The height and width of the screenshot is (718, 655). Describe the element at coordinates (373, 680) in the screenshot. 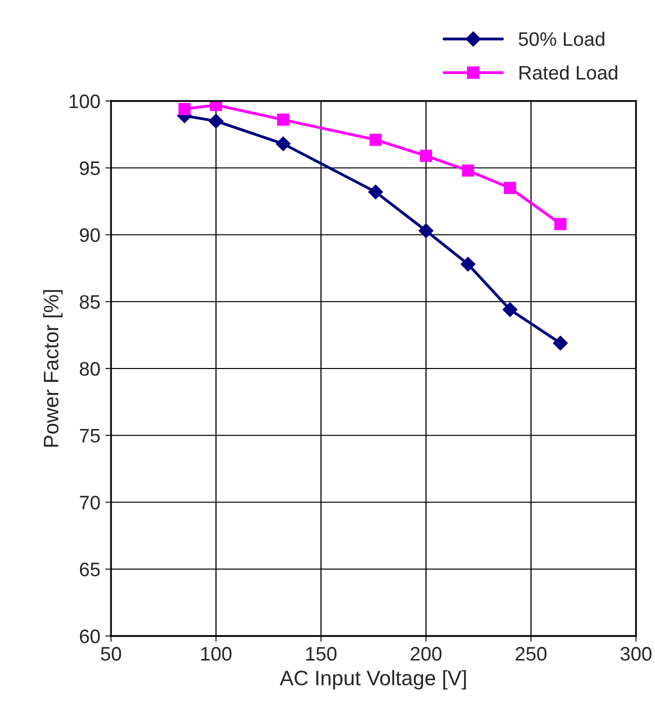

I see `x-axis-title: AC Input Voltage [V]` at that location.